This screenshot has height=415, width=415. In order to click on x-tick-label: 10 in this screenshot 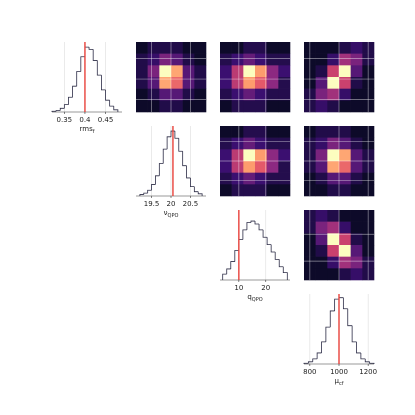, I will do `click(238, 288)`.